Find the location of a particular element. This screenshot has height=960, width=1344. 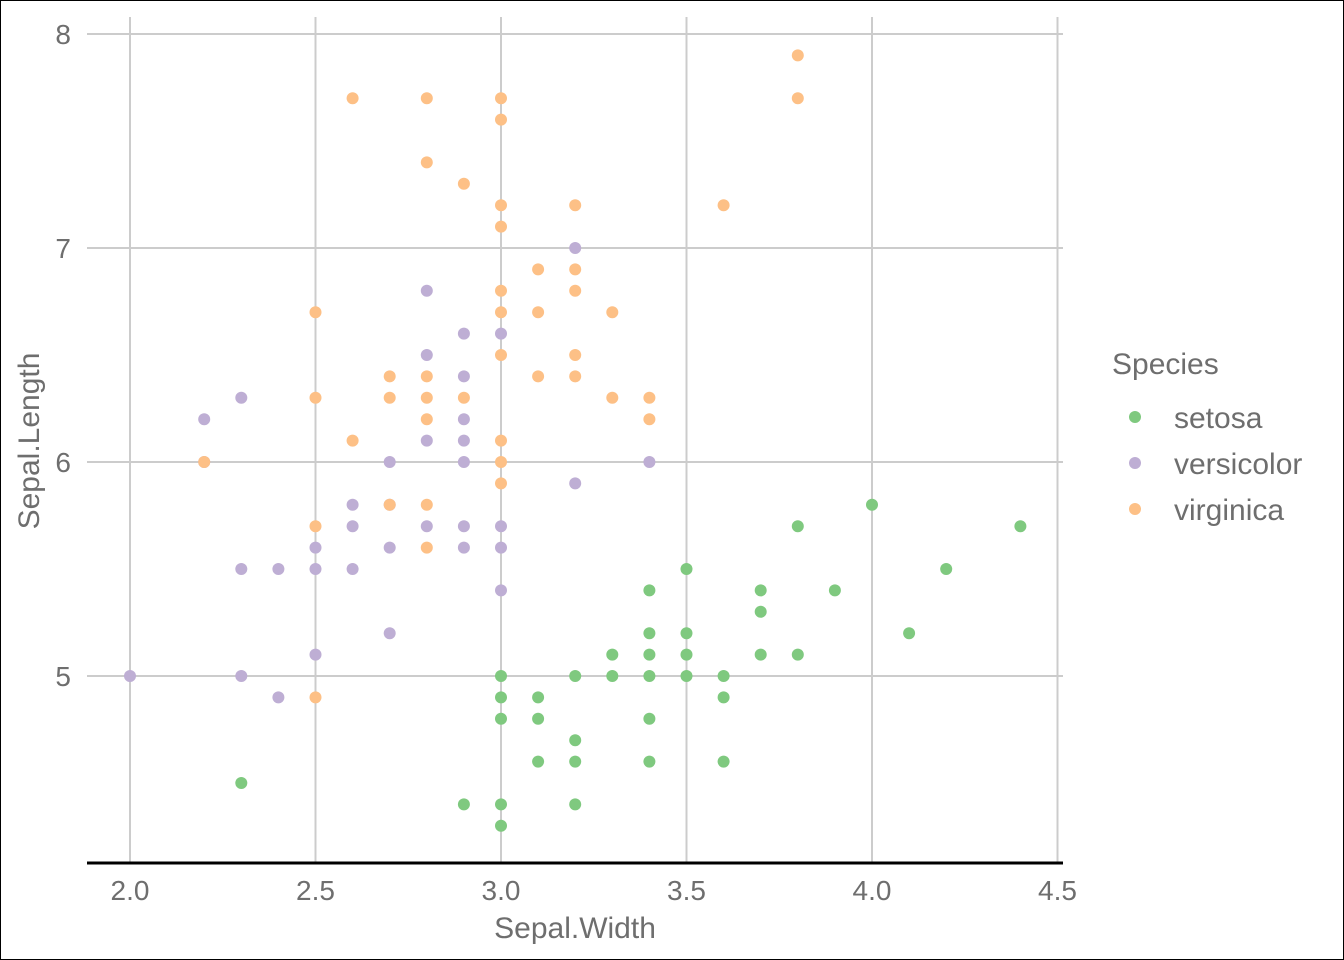

x-tick-label: 3.5 is located at coordinates (686, 890).